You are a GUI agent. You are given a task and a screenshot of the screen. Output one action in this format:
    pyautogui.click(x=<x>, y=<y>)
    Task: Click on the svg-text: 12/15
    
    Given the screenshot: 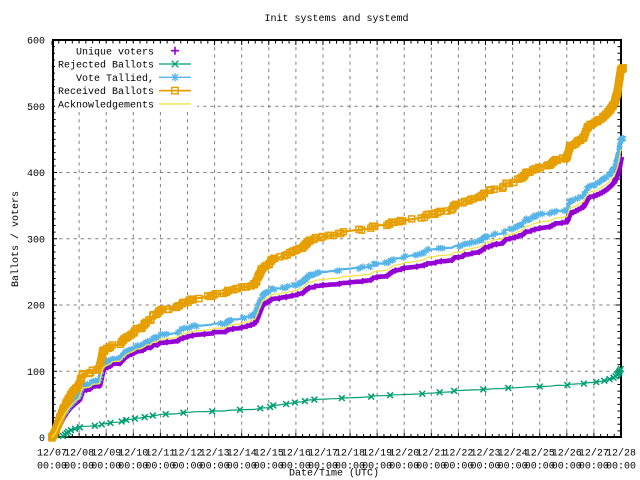 What is the action you would take?
    pyautogui.click(x=269, y=454)
    